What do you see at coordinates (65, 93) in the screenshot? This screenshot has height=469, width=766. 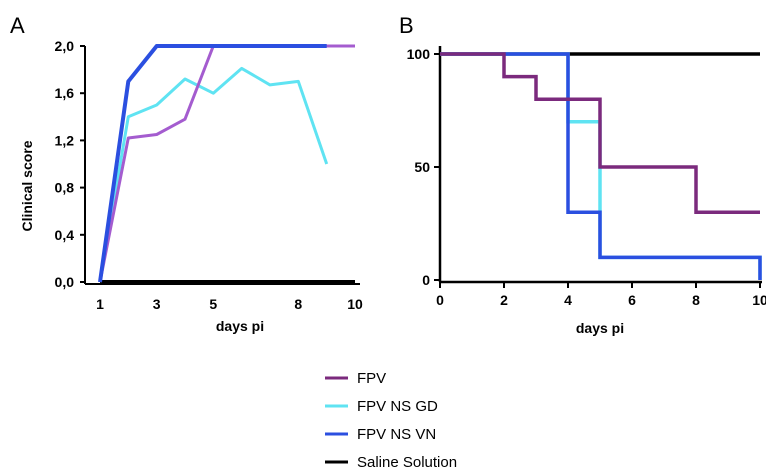 I see `panel-a-ytick-label: 1,6` at bounding box center [65, 93].